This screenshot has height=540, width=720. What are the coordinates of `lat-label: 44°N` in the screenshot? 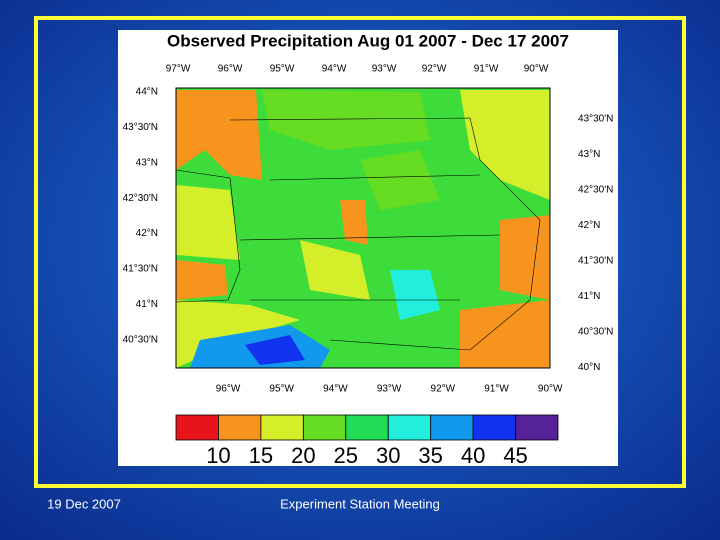 It's located at (147, 92).